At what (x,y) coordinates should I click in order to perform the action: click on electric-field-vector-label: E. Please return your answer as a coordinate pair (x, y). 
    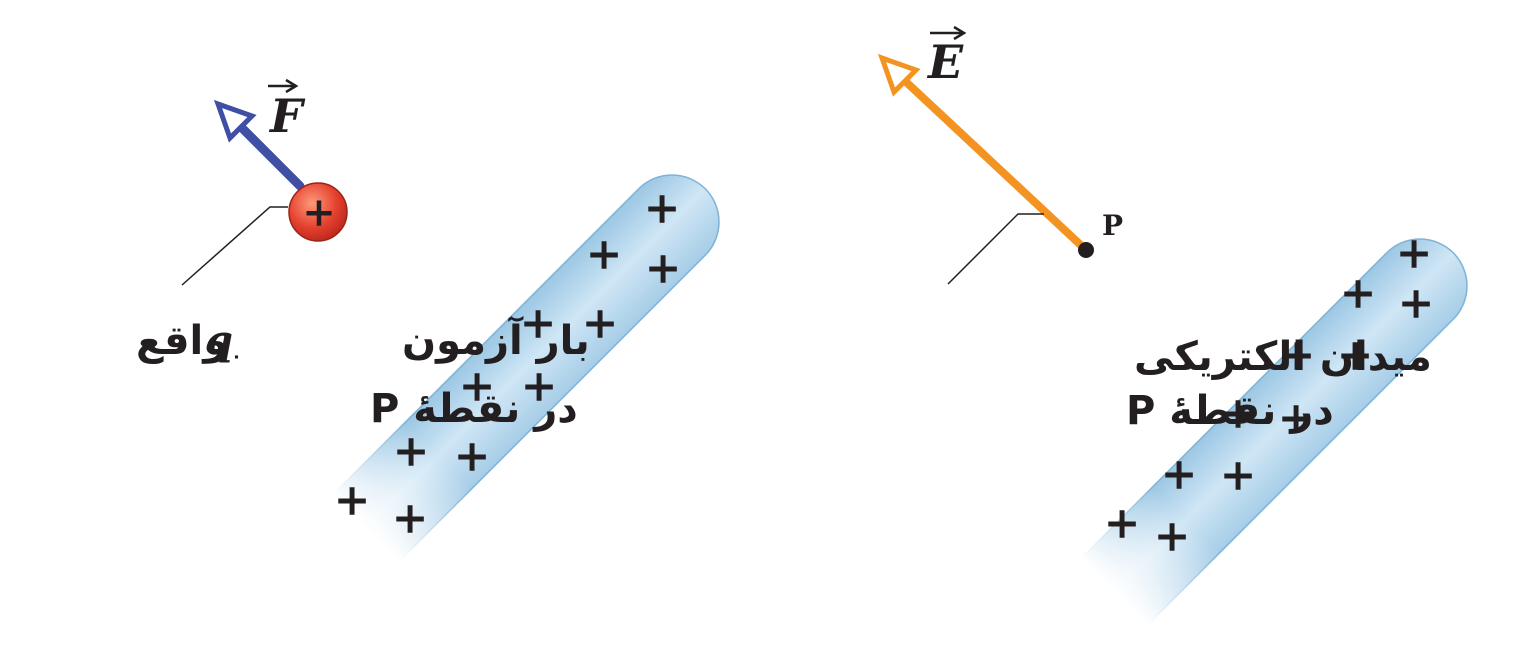
    Looking at the image, I should click on (946, 57).